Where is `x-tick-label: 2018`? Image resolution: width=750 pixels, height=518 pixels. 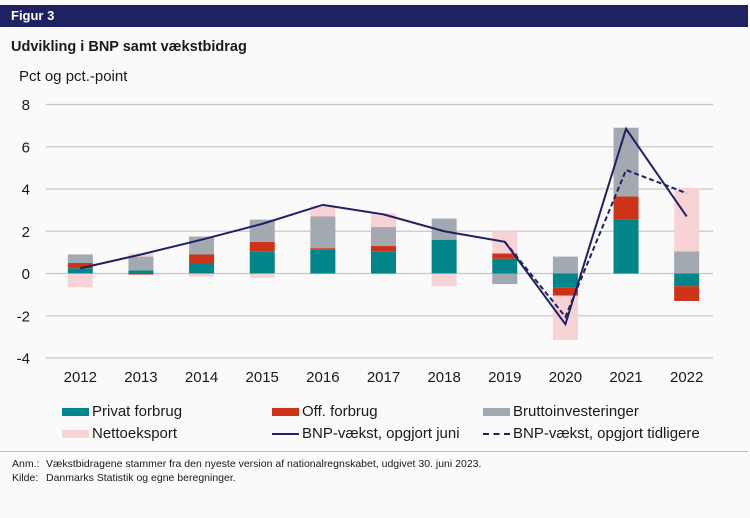 x-tick-label: 2018 is located at coordinates (443, 377).